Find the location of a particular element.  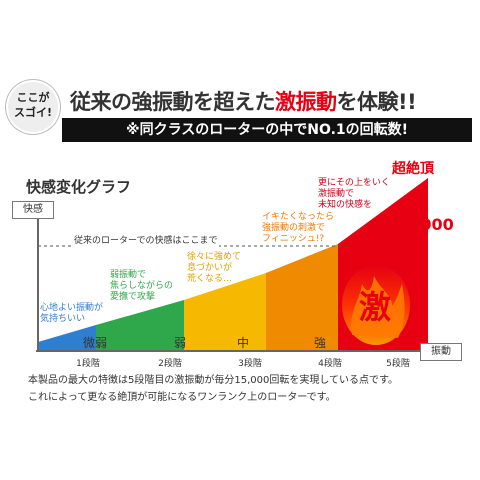

badge-line-1: ここが is located at coordinates (33, 97).